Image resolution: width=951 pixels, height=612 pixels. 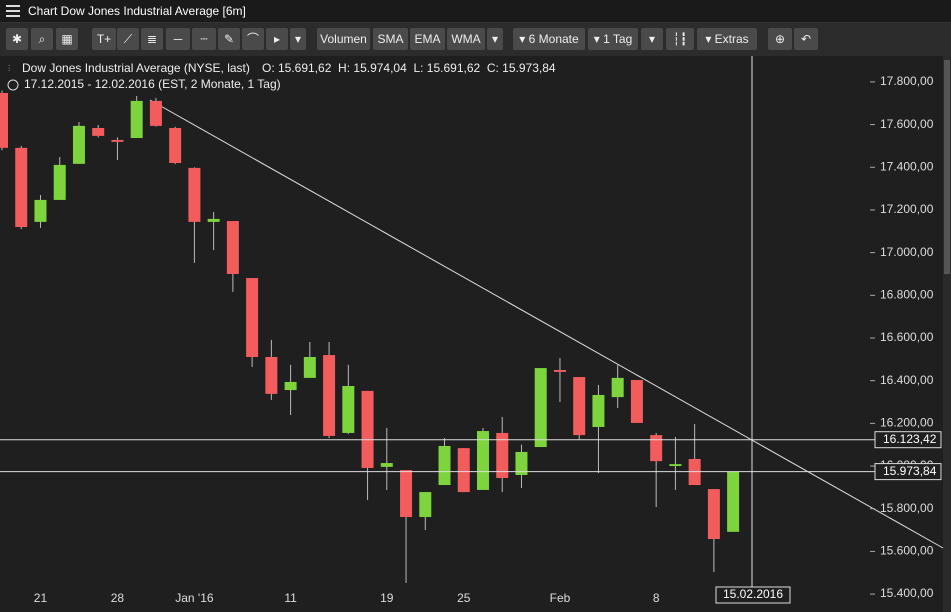 What do you see at coordinates (910, 439) in the screenshot?
I see `price-label: 16.123,42` at bounding box center [910, 439].